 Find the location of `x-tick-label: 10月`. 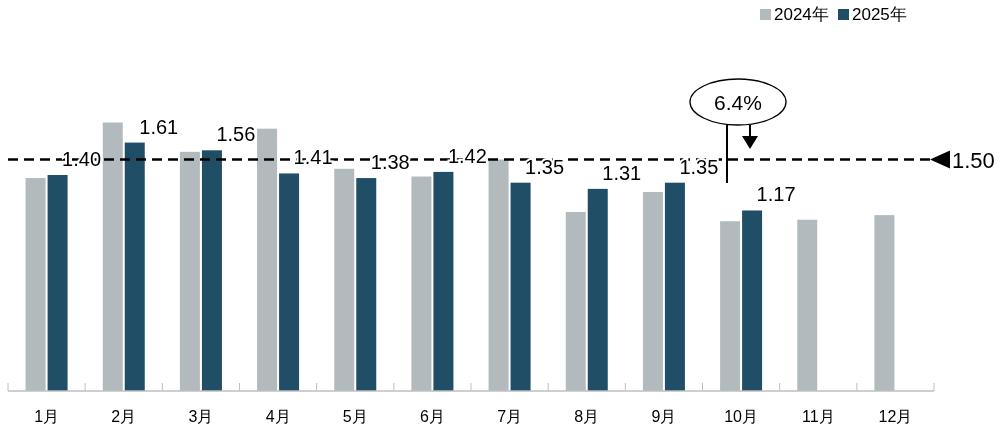

x-tick-label: 10月 is located at coordinates (741, 416).